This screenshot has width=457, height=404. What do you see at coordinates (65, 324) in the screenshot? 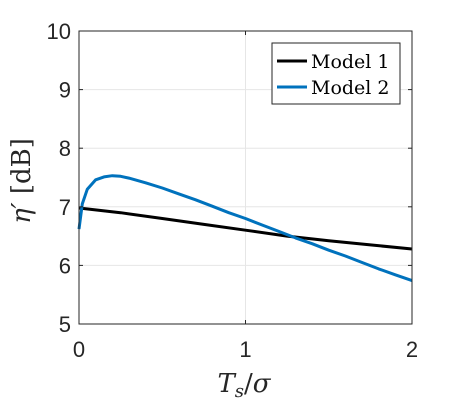
I see `y-tick-label: 5` at bounding box center [65, 324].